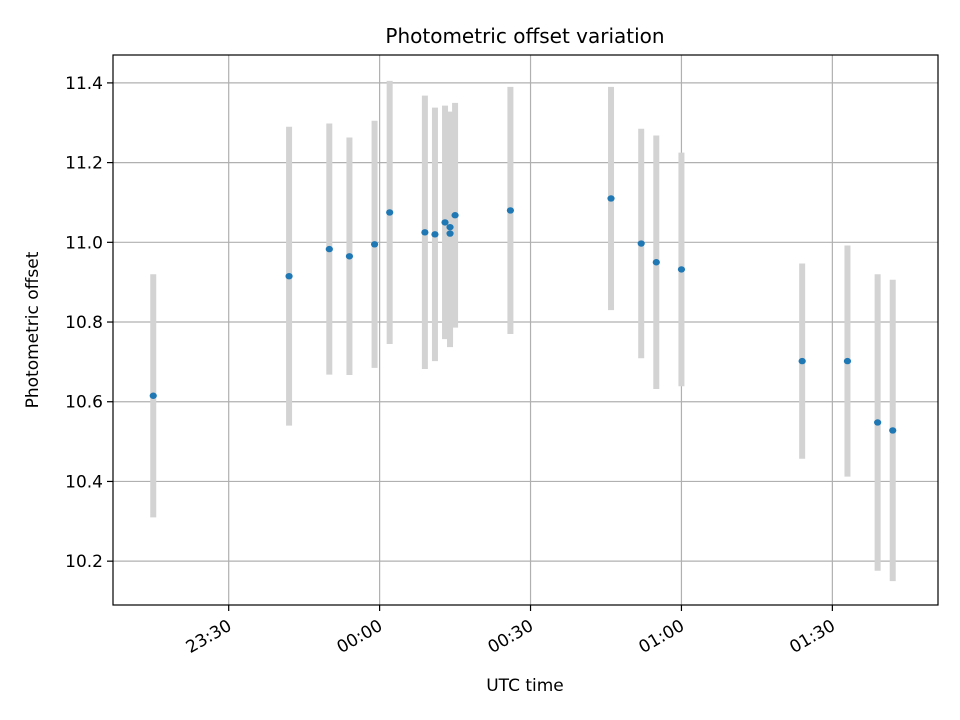 The width and height of the screenshot is (960, 720). I want to click on chart-title: Photometric offset variation, so click(524, 36).